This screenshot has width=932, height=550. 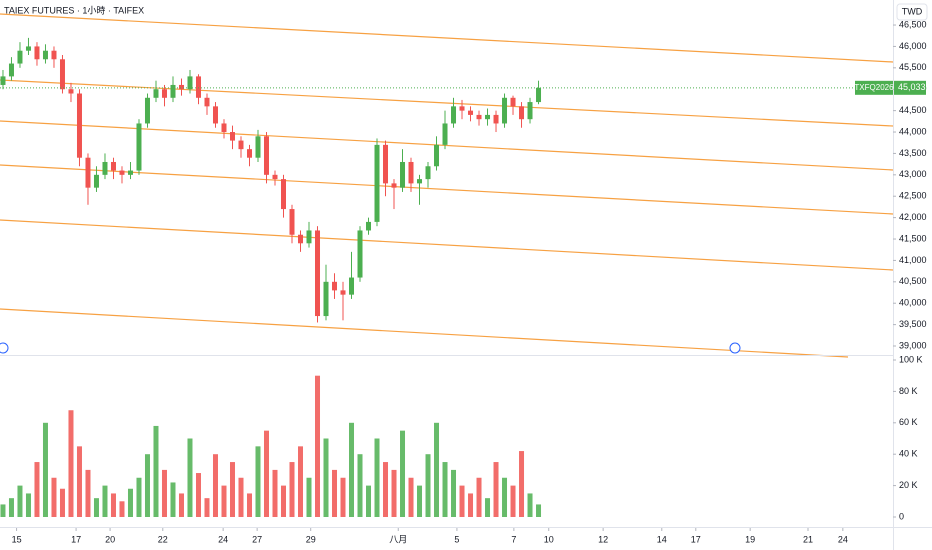 What do you see at coordinates (913, 324) in the screenshot?
I see `y-tick-label: 39,500` at bounding box center [913, 324].